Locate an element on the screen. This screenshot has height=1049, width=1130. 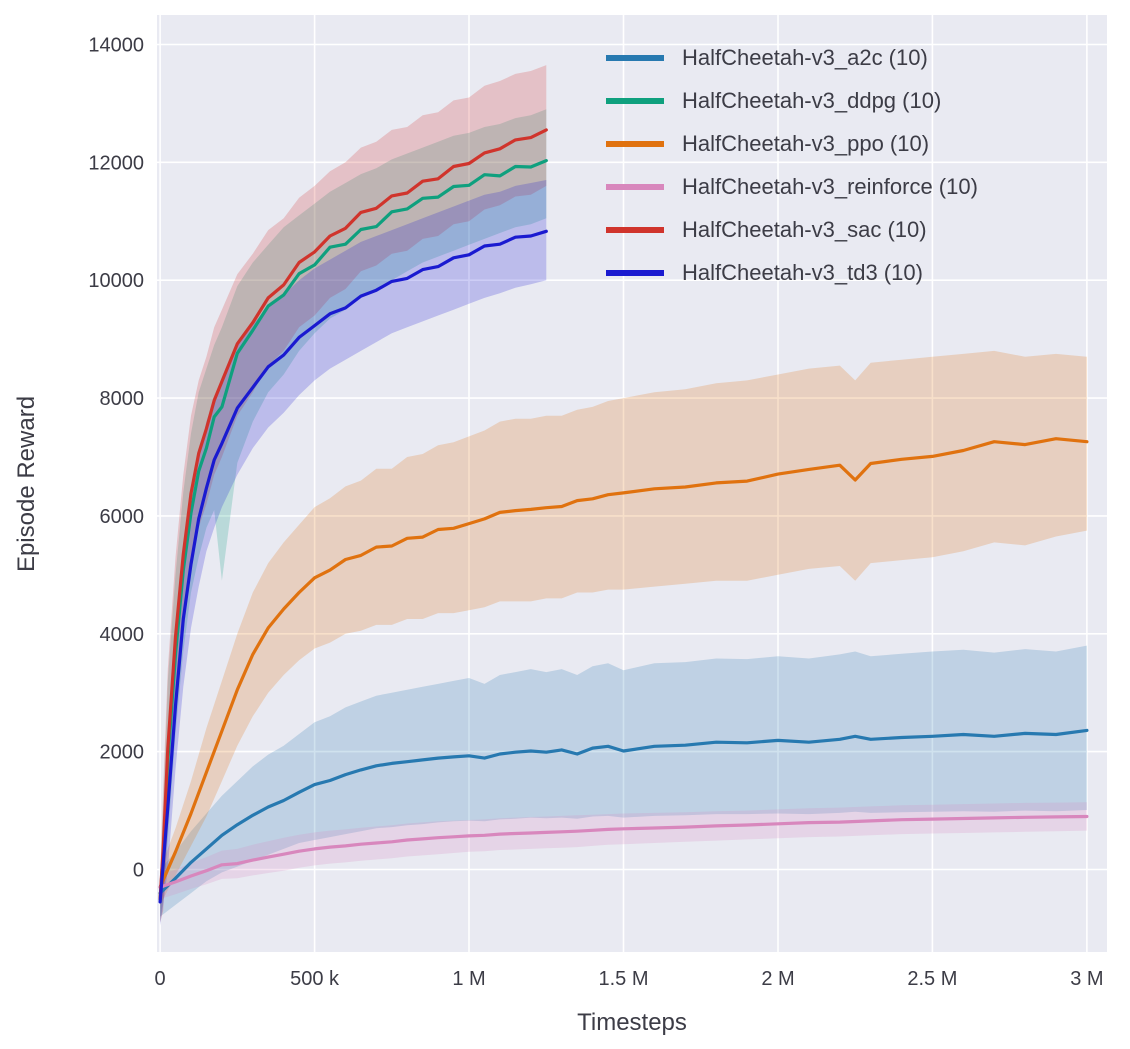
series-band-reinforce is located at coordinates (623, 850).